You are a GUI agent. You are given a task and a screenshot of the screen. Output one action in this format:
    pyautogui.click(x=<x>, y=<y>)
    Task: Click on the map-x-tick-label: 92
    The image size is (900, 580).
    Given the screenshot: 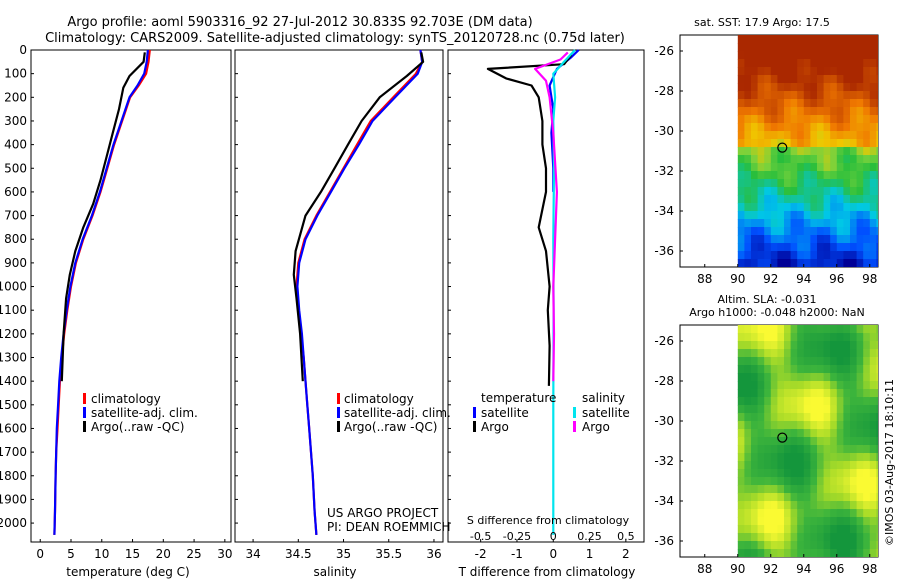 What is the action you would take?
    pyautogui.click(x=770, y=569)
    